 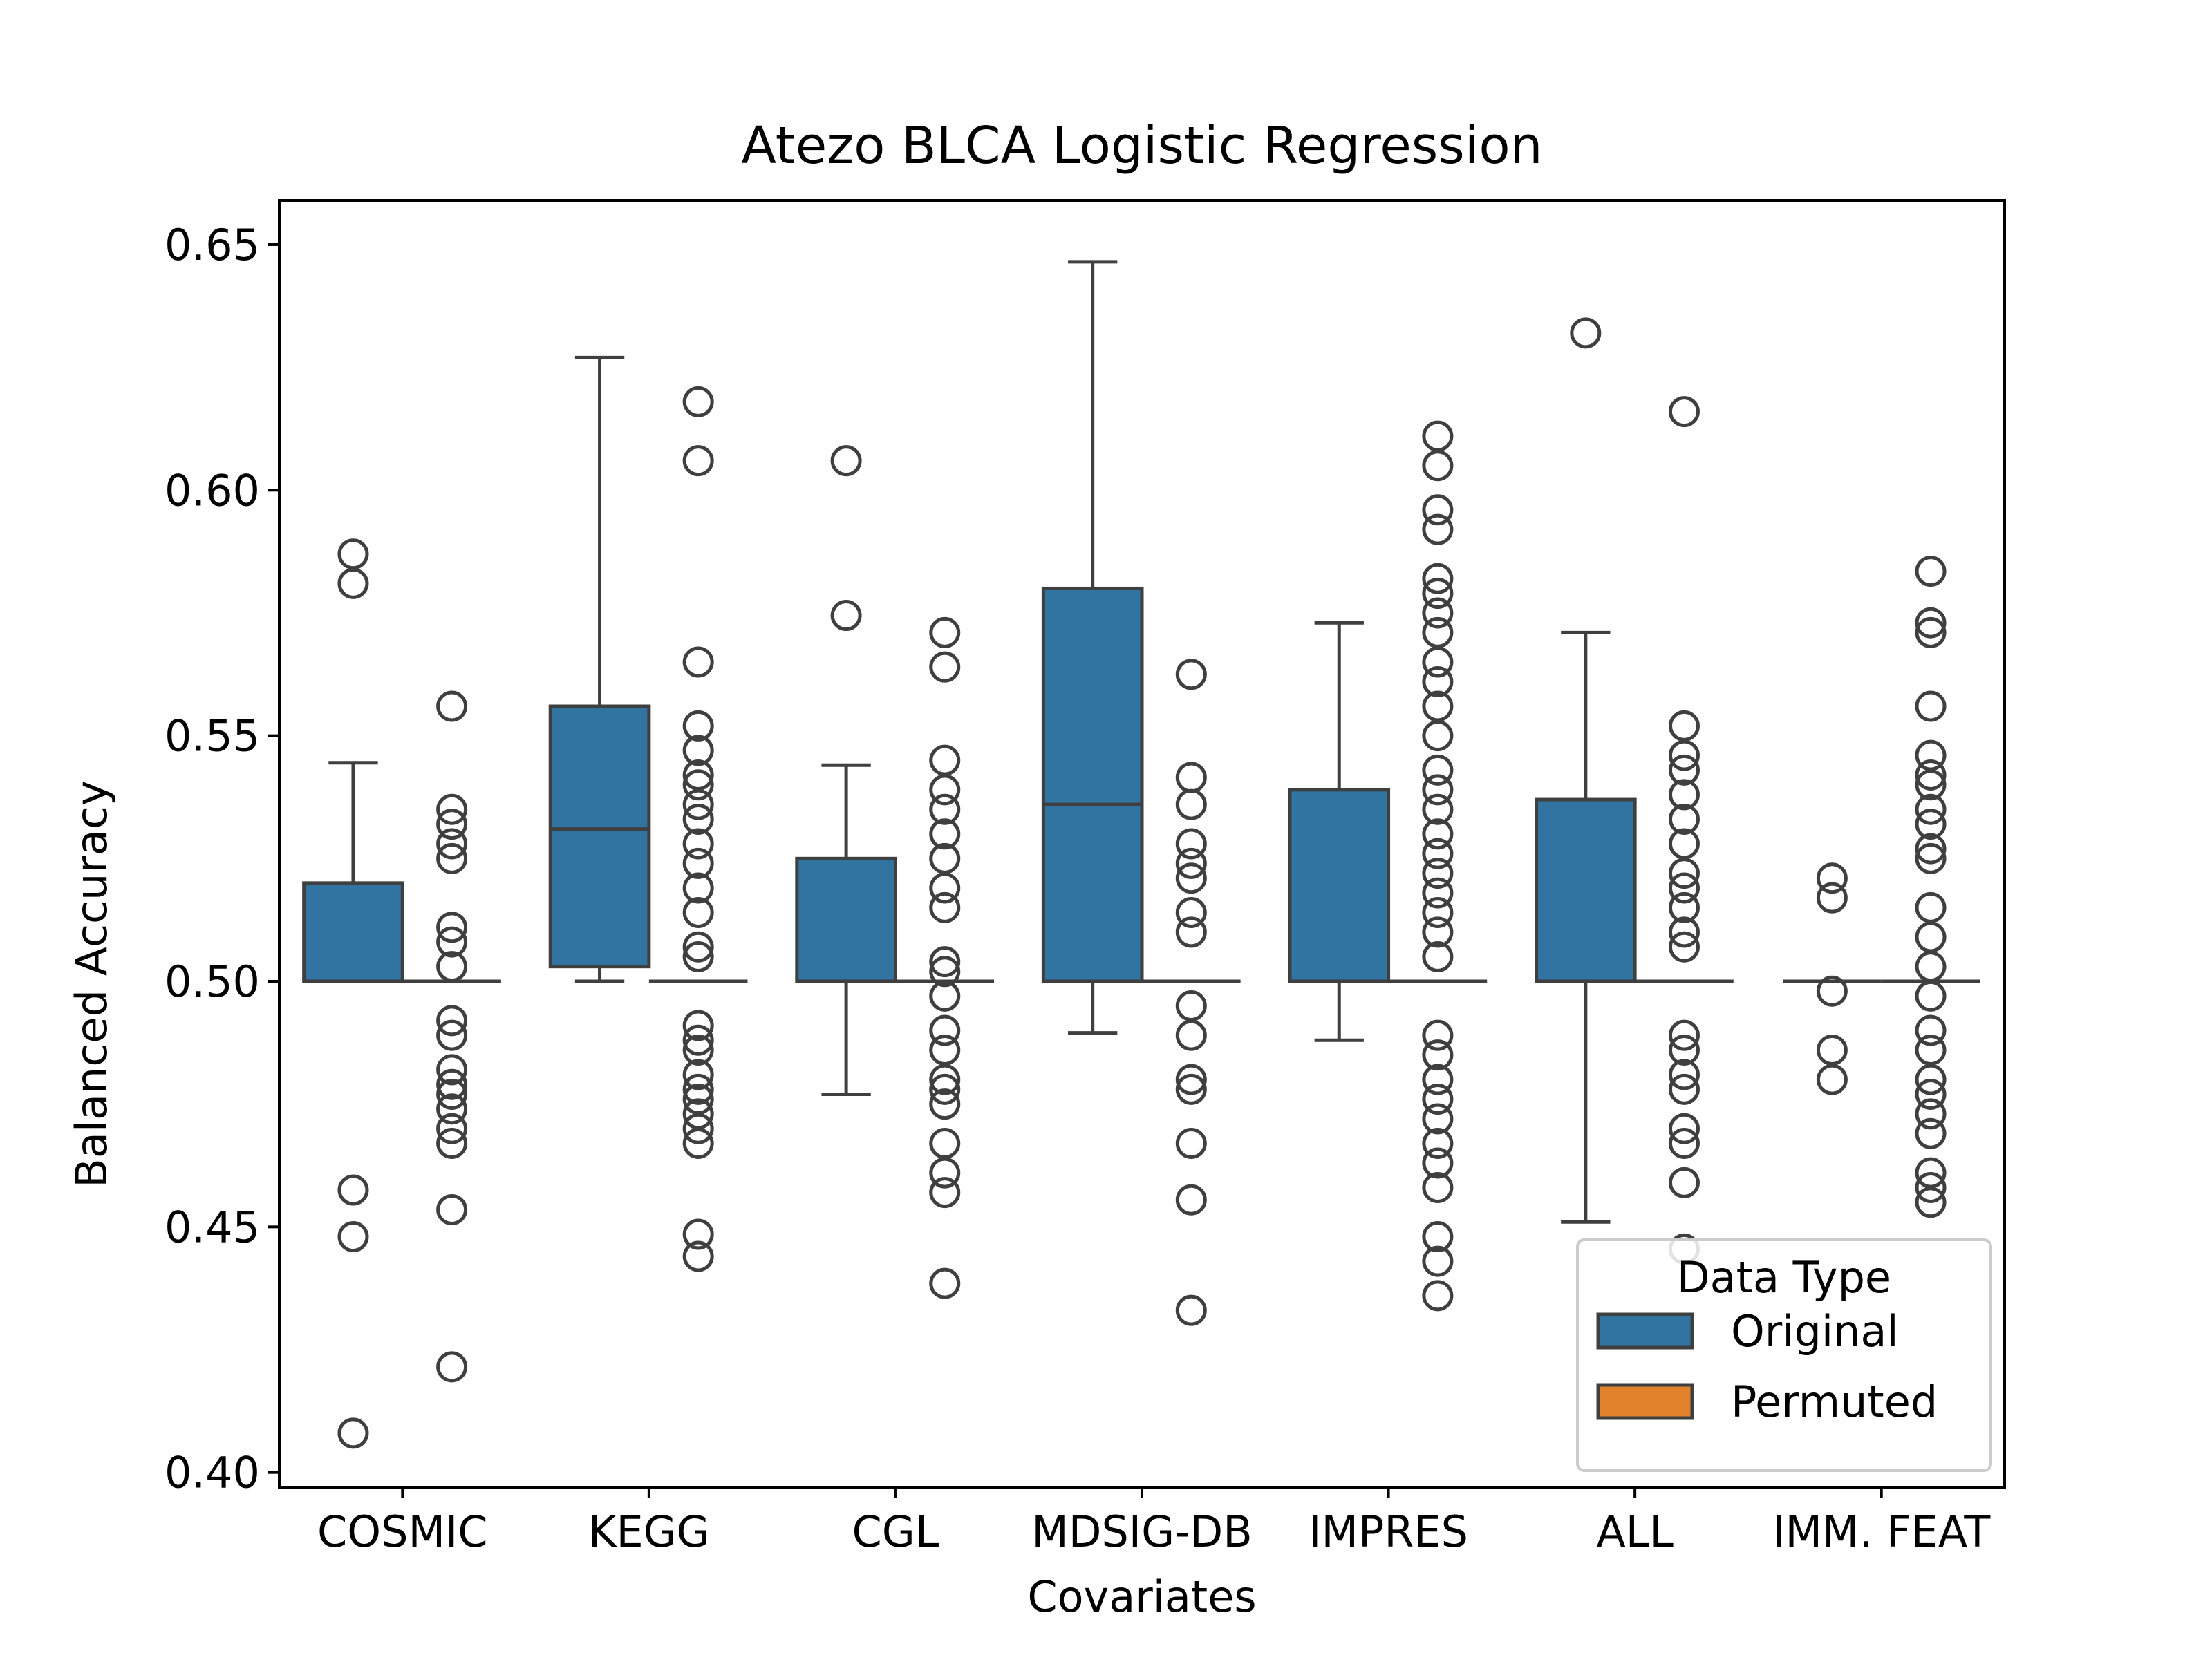 I want to click on box-group-original-impres, so click(x=1339, y=832).